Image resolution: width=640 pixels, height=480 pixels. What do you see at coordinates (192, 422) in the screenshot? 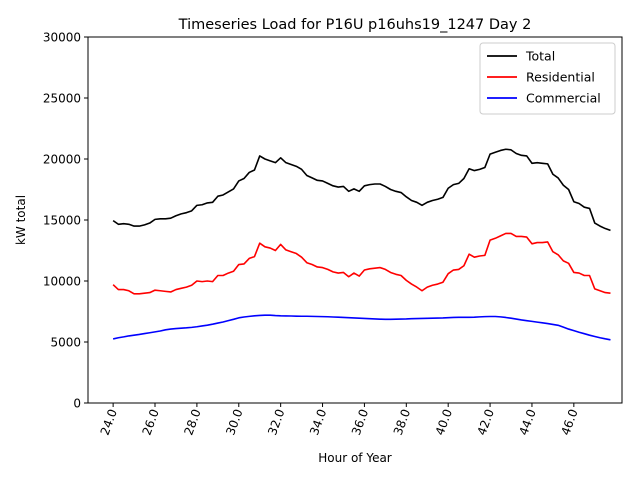
I see `x-tick-label: 28.0` at bounding box center [192, 422].